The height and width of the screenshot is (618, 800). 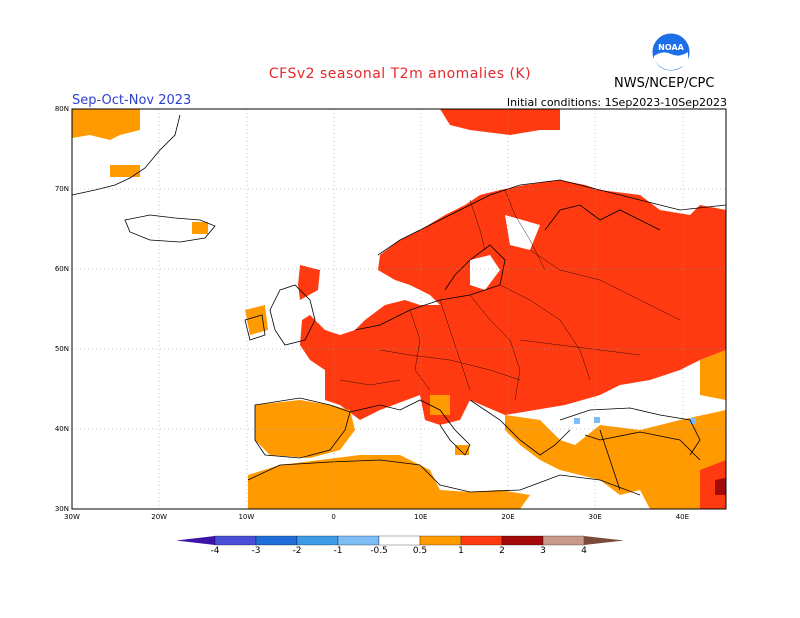 What do you see at coordinates (159, 517) in the screenshot?
I see `lon-label: 20W` at bounding box center [159, 517].